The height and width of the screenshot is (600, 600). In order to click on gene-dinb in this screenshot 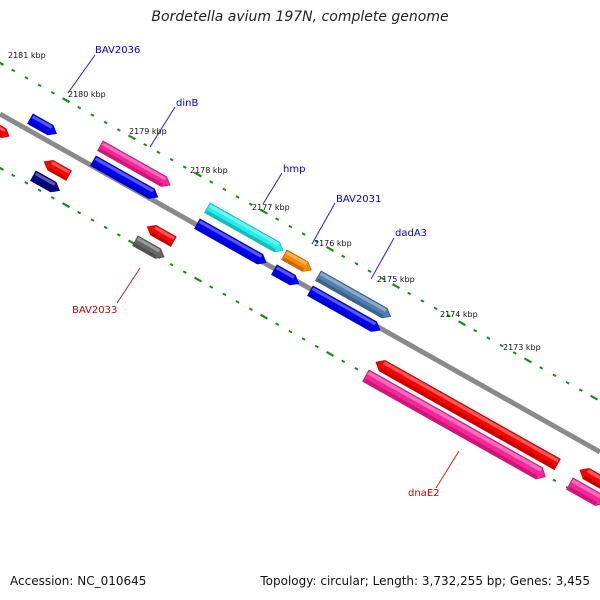, I will do `click(135, 165)`.